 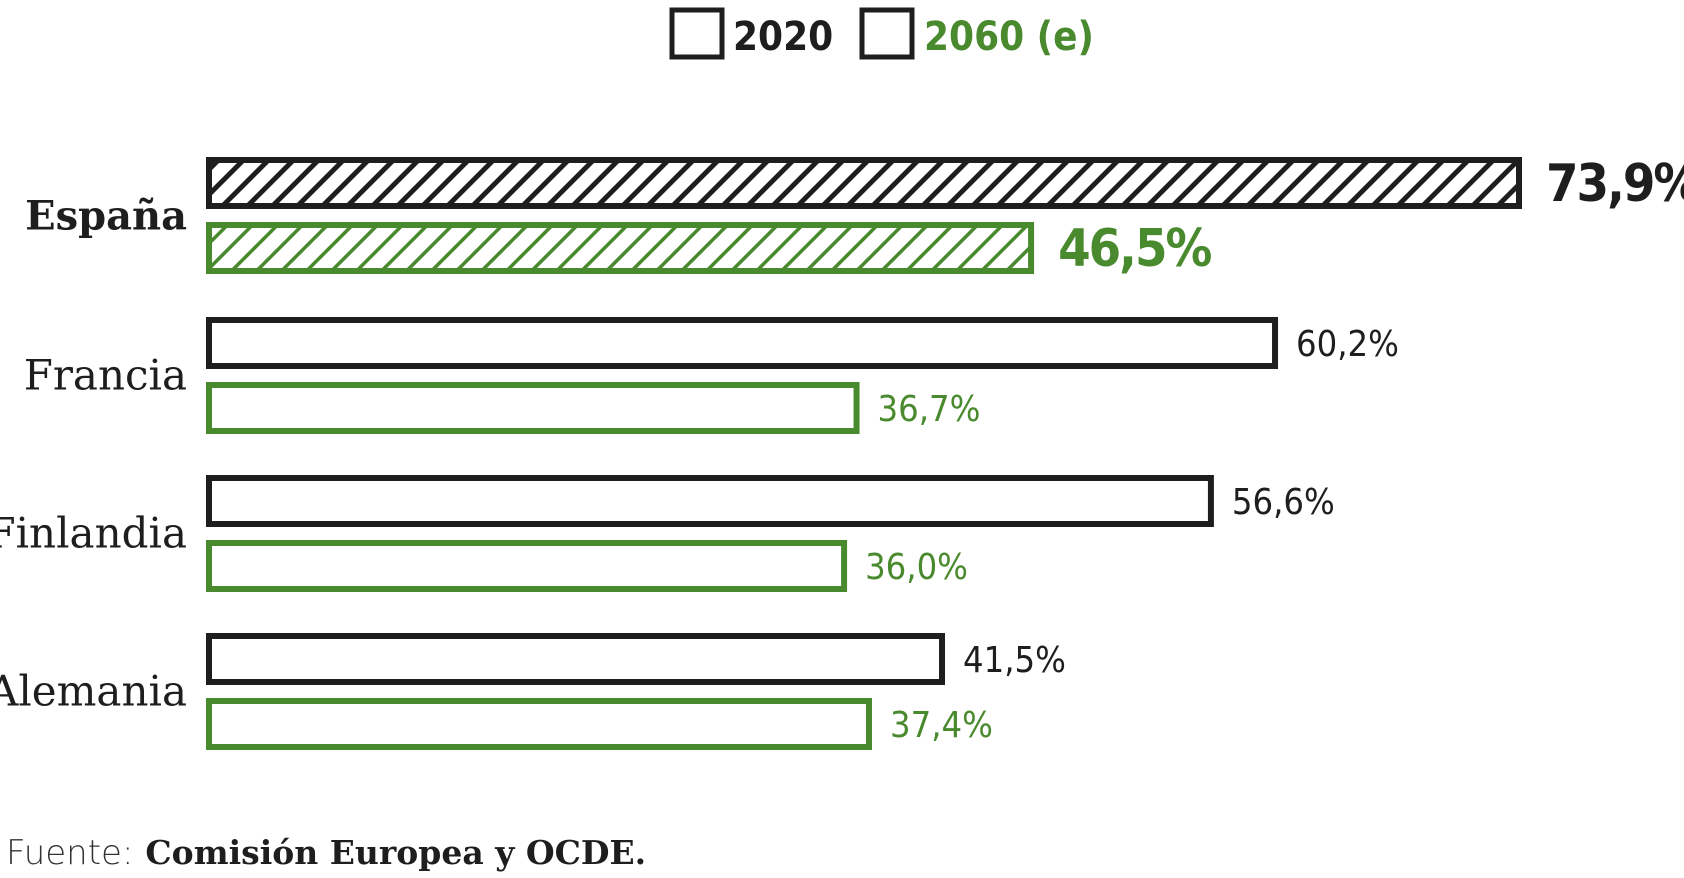 What do you see at coordinates (916, 567) in the screenshot?
I see `value-label-finlandia-2060-e: 36,0%` at bounding box center [916, 567].